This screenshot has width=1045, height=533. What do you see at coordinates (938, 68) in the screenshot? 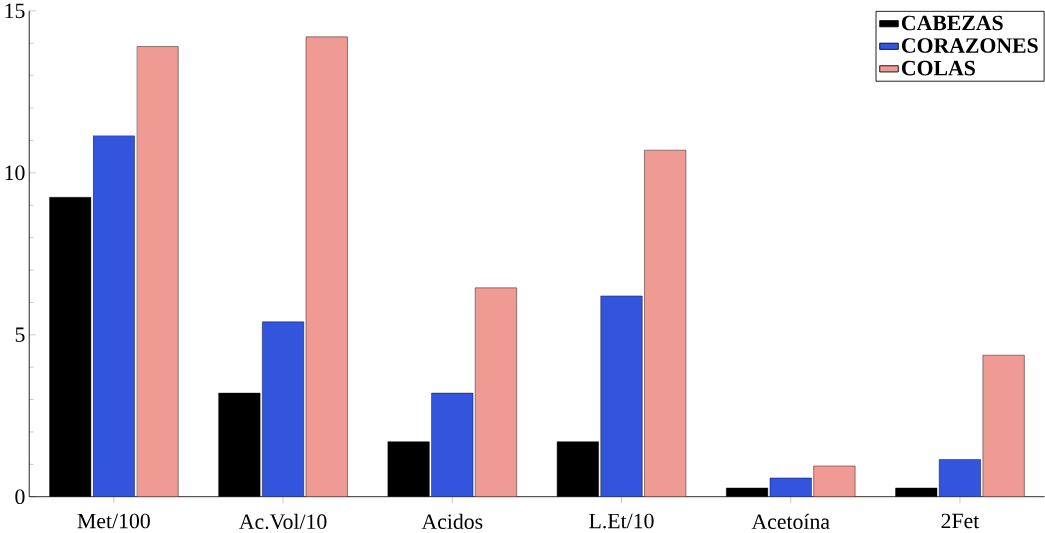
I see `legend-label: COLAS` at bounding box center [938, 68].